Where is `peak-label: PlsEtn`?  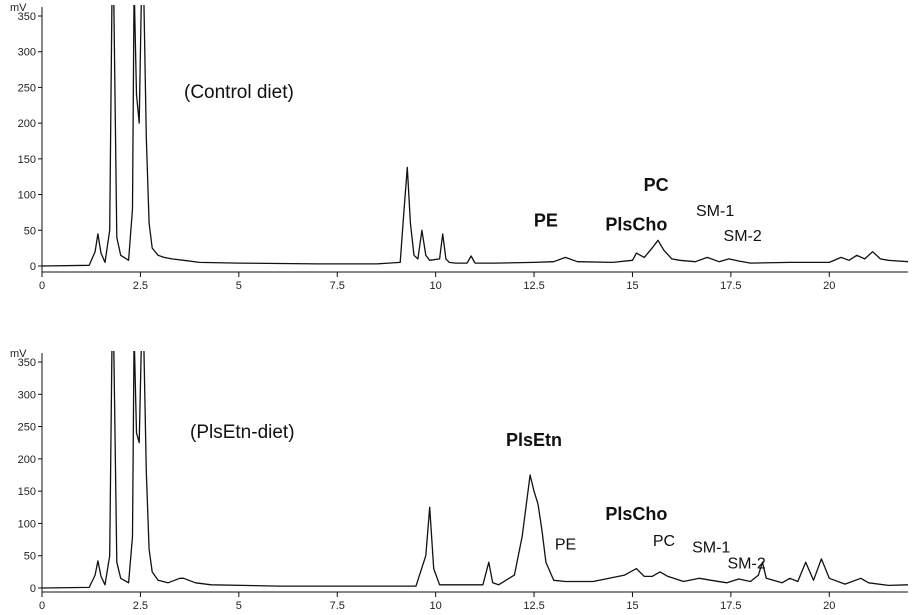 peak-label: PlsEtn is located at coordinates (534, 440).